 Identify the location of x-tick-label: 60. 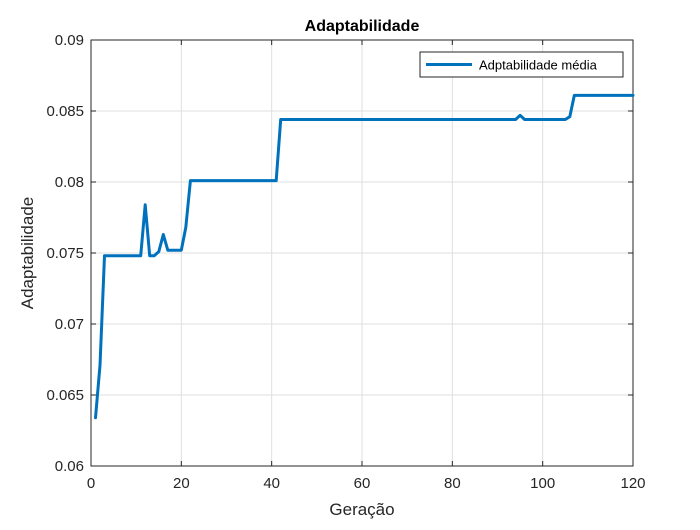
(362, 483).